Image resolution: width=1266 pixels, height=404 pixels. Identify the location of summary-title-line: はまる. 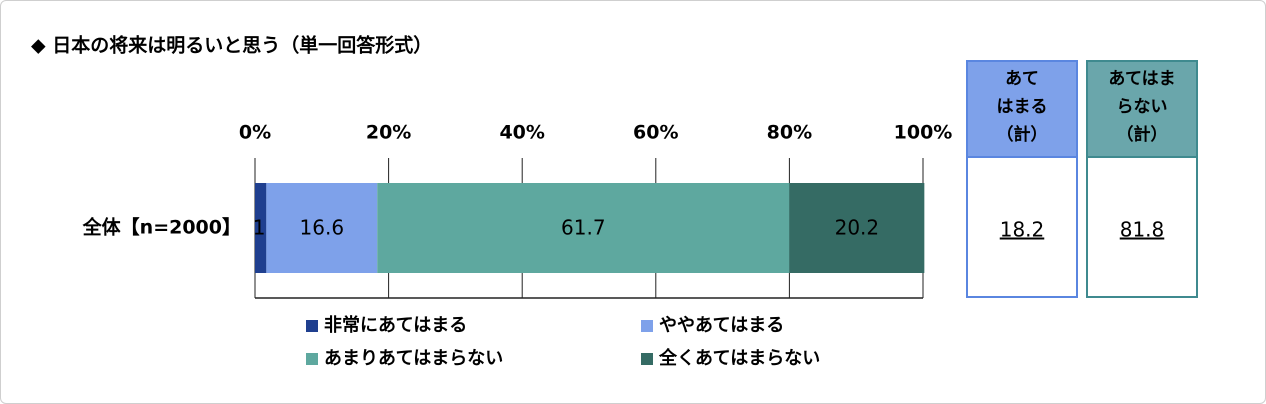
(1022, 107).